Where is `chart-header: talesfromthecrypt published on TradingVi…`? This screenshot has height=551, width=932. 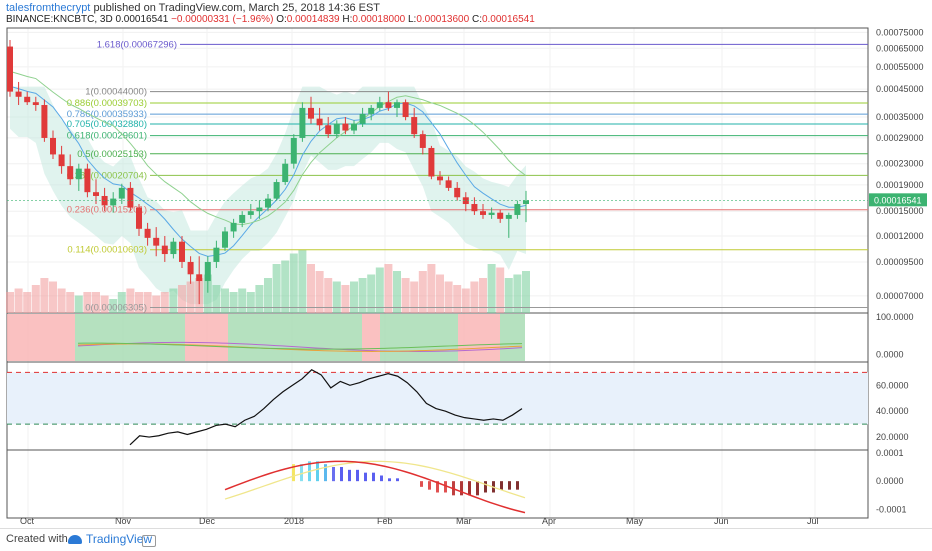 chart-header: talesfromthecrypt published on TradingVi… is located at coordinates (466, 14).